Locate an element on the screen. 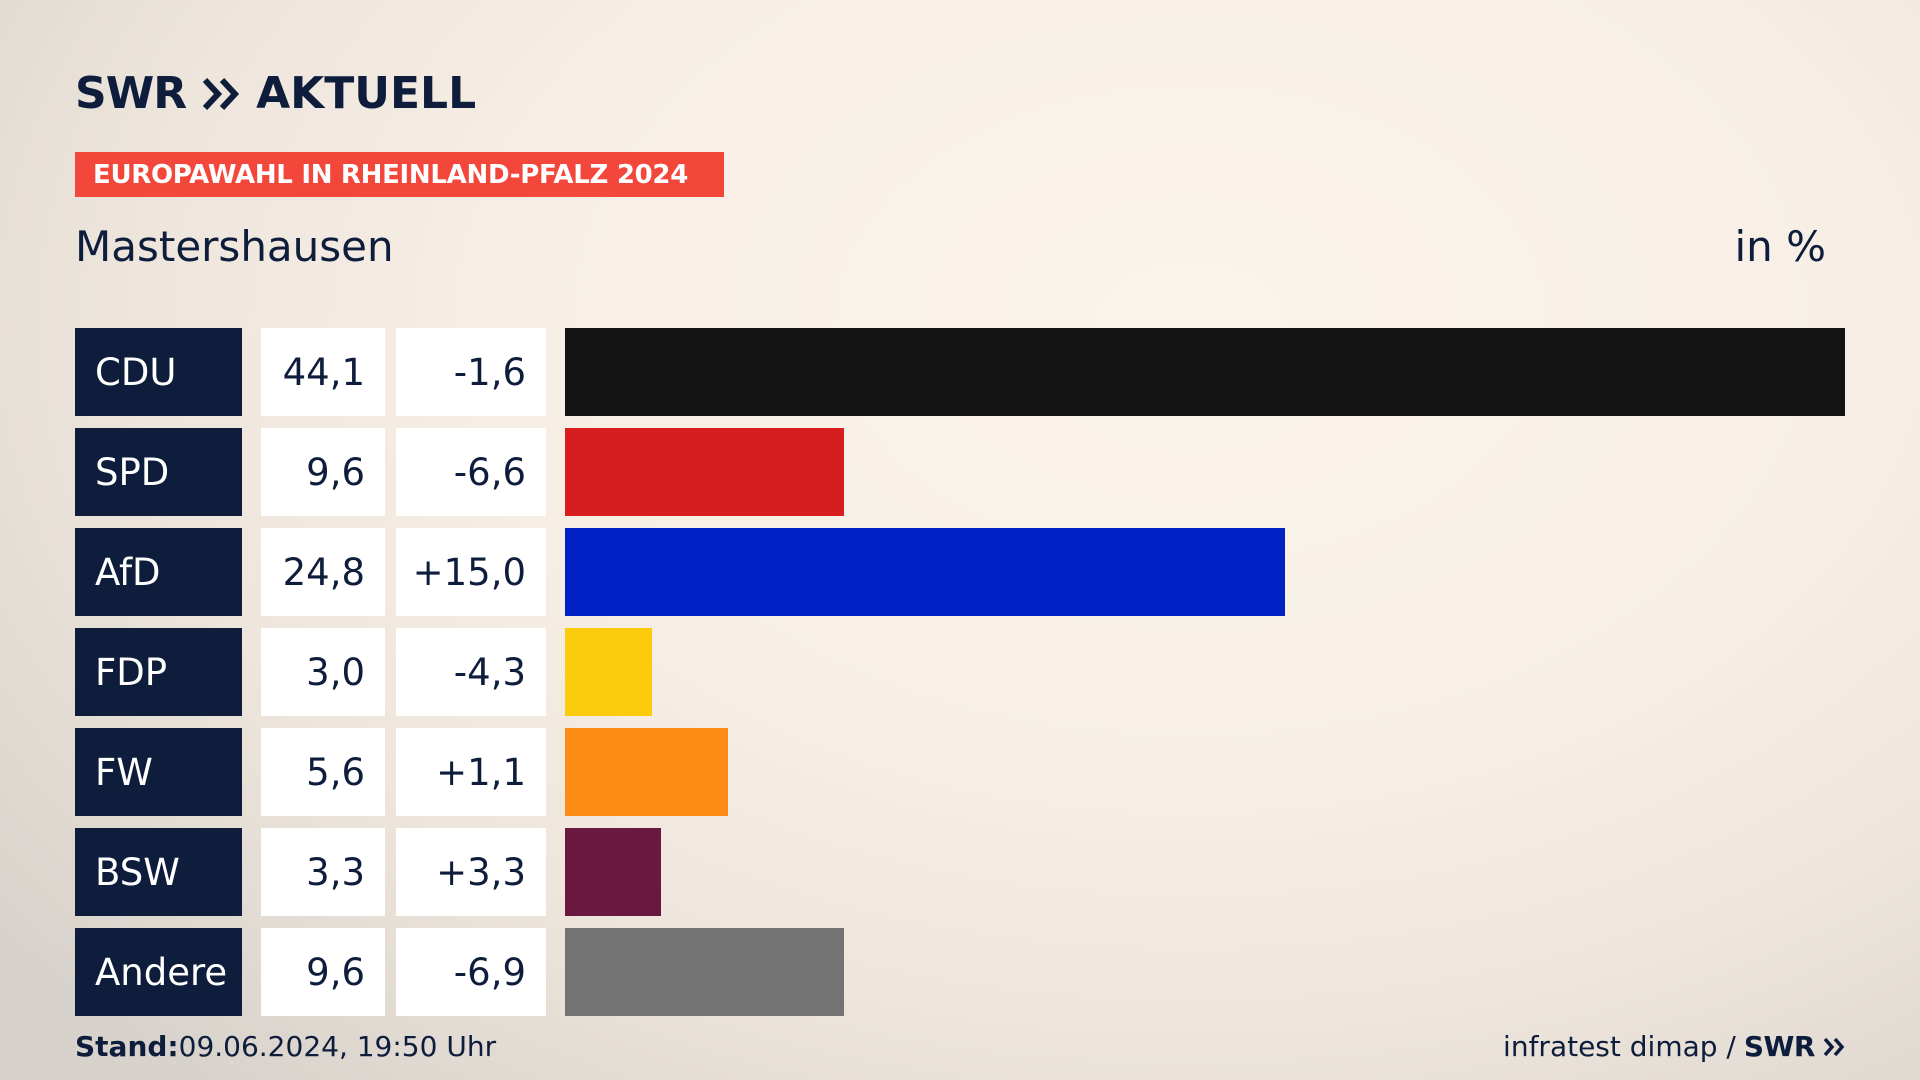 The height and width of the screenshot is (1080, 1920). stand-label: Stand: is located at coordinates (127, 1046).